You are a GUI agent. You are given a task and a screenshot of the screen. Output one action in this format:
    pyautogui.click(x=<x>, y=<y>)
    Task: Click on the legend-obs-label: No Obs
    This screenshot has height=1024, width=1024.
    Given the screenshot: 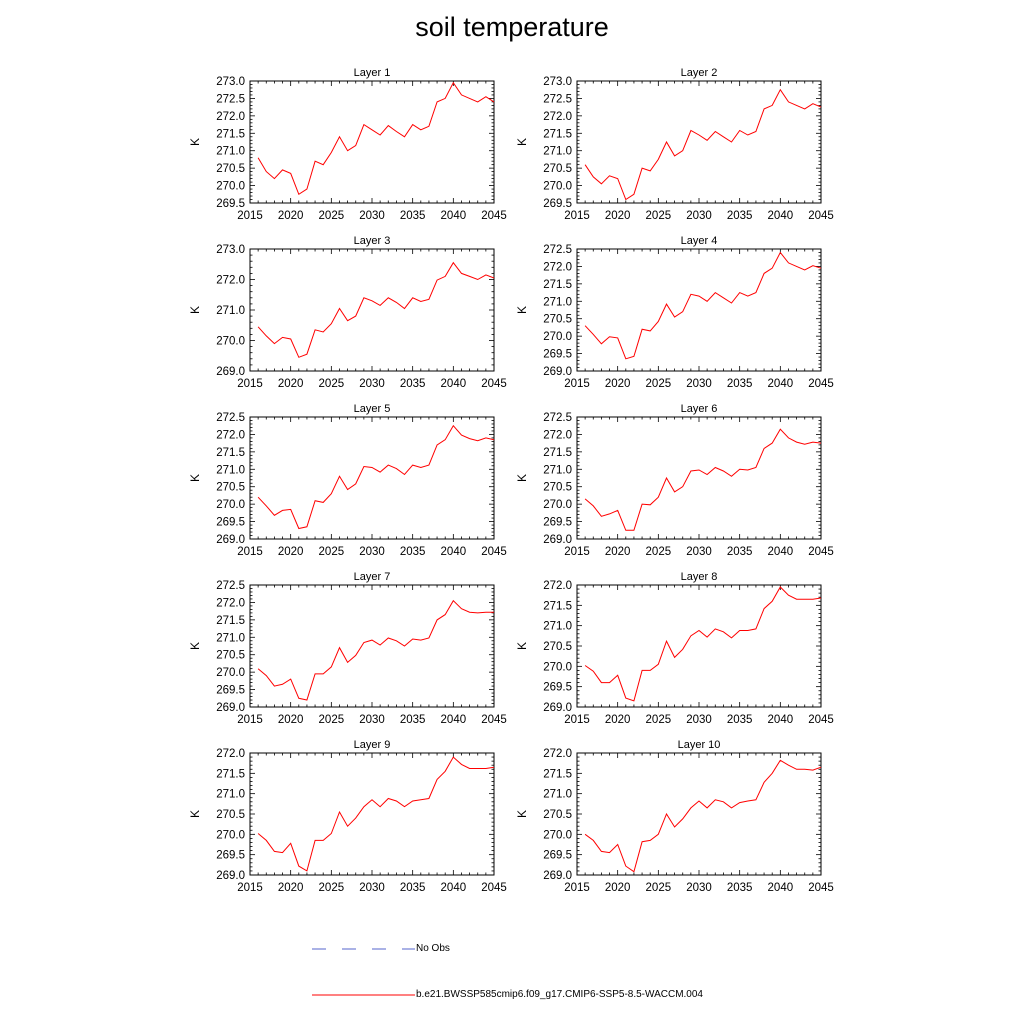 What is the action you would take?
    pyautogui.click(x=433, y=948)
    